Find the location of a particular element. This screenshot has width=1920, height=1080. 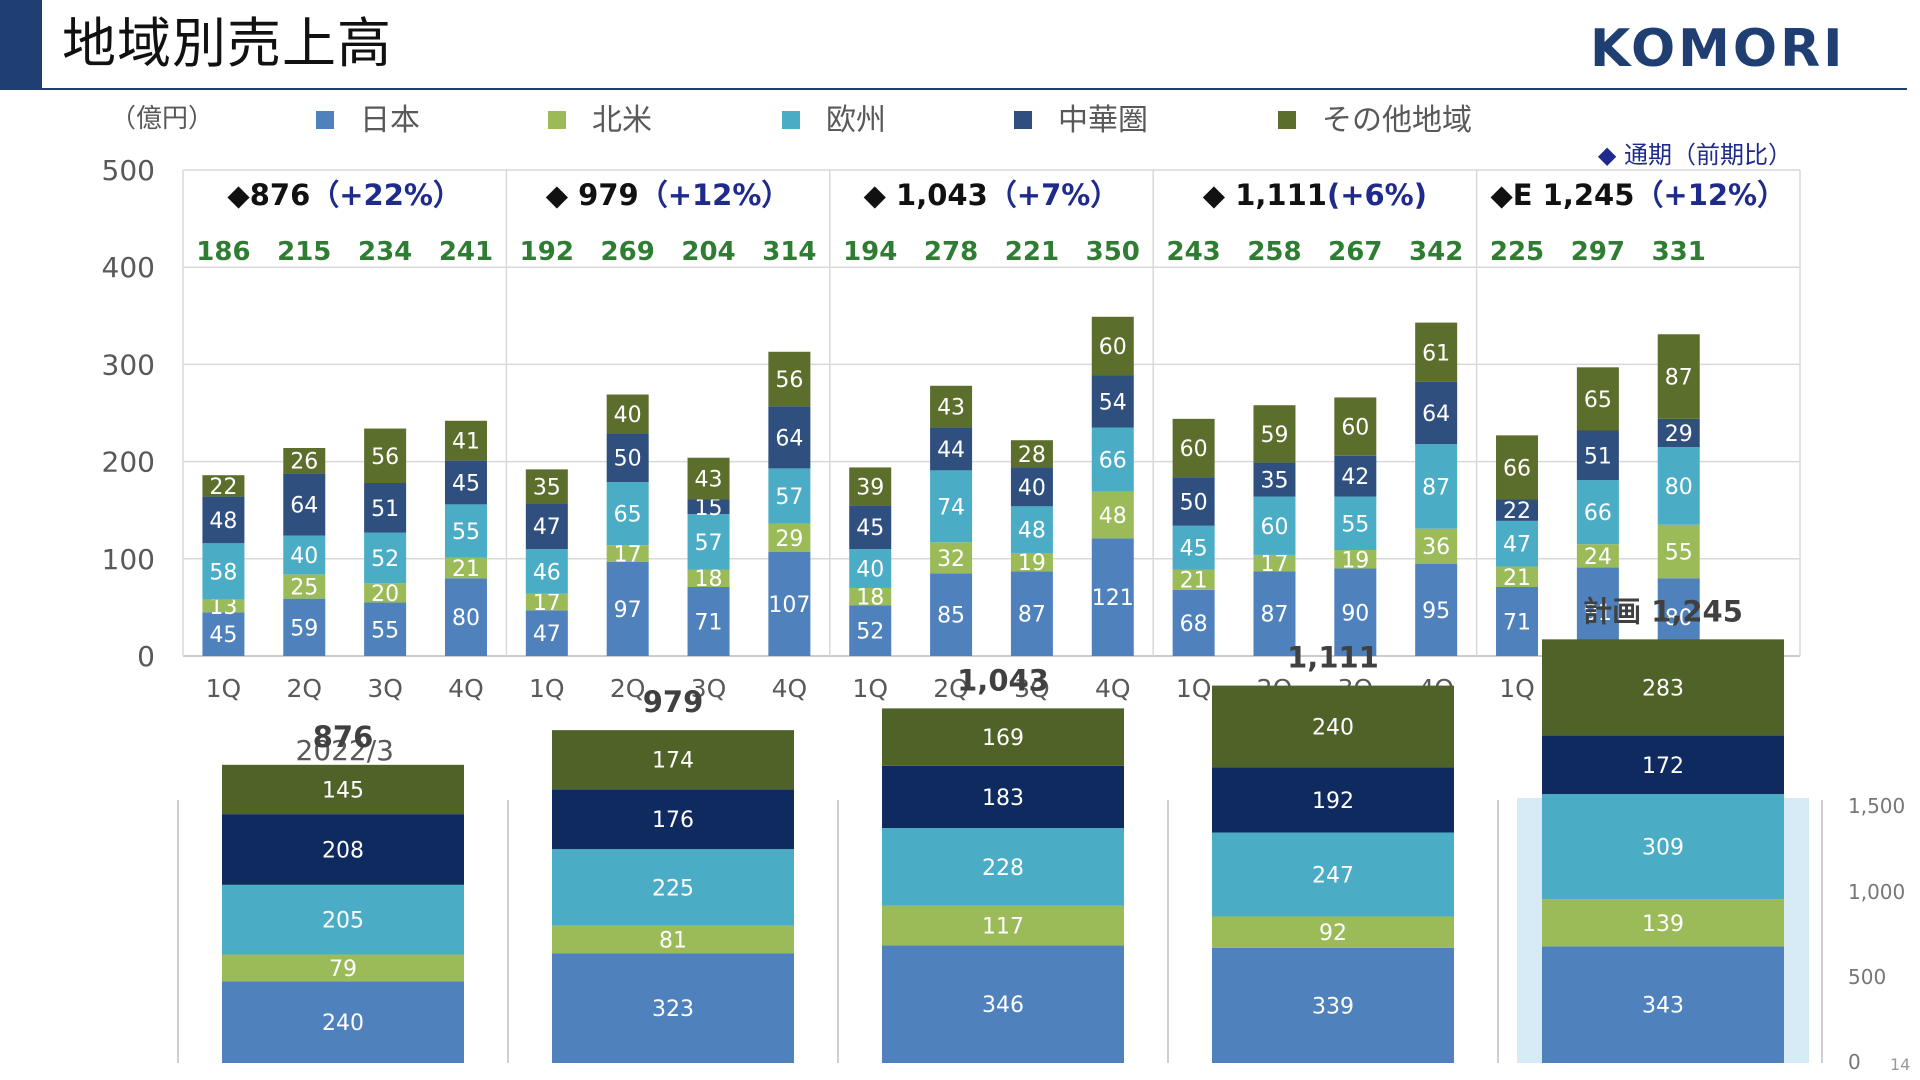

page-title: 地域別売上高 is located at coordinates (227, 43).